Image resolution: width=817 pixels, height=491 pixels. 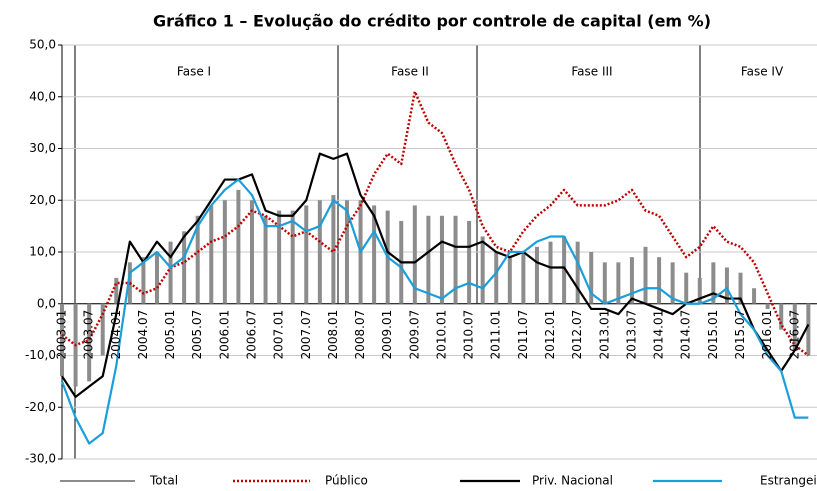 I want to click on x-tick-label: 2010.07, so click(x=469, y=335).